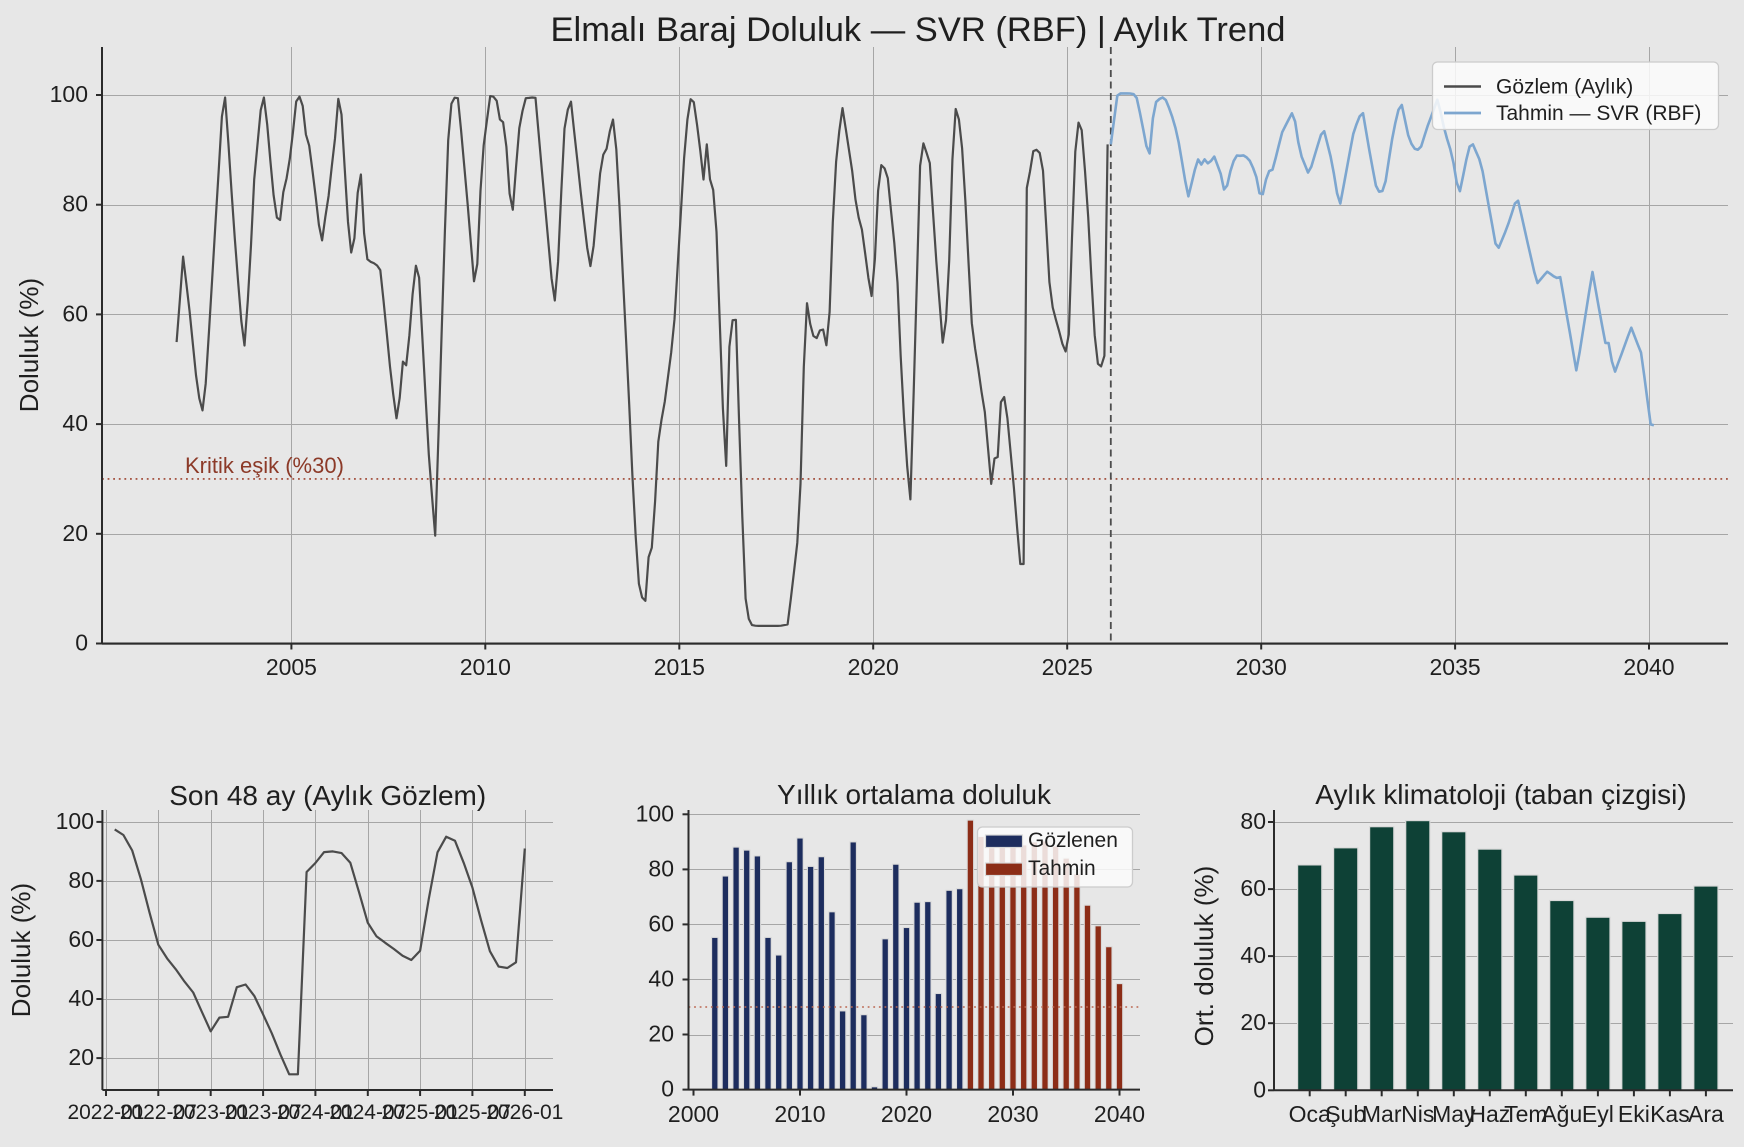 This screenshot has width=1744, height=1147. Describe the element at coordinates (1634, 1114) in the screenshot. I see `svg-text: Eki` at that location.